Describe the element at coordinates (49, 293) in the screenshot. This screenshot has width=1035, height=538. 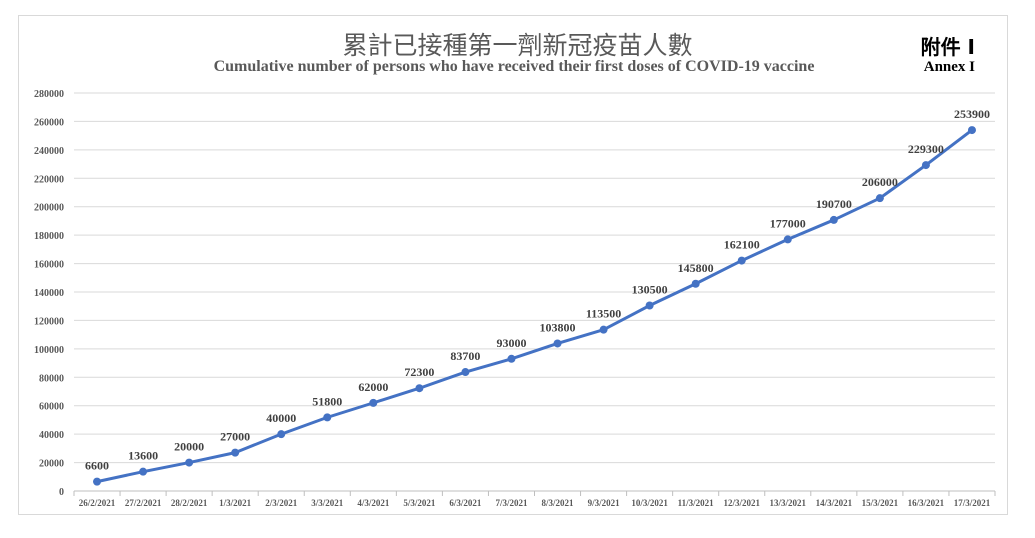
I see `y-tick-label: 140000` at that location.